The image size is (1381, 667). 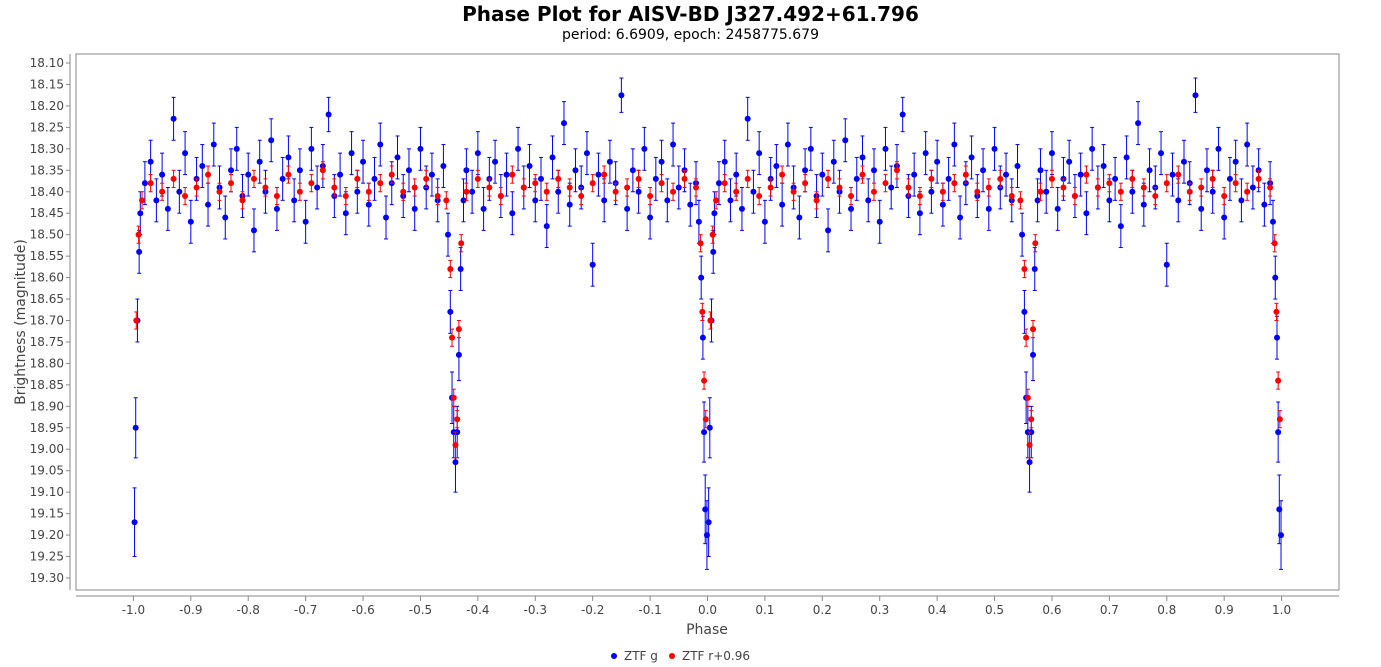 What do you see at coordinates (822, 610) in the screenshot?
I see `x-tick-label: 0.2` at bounding box center [822, 610].